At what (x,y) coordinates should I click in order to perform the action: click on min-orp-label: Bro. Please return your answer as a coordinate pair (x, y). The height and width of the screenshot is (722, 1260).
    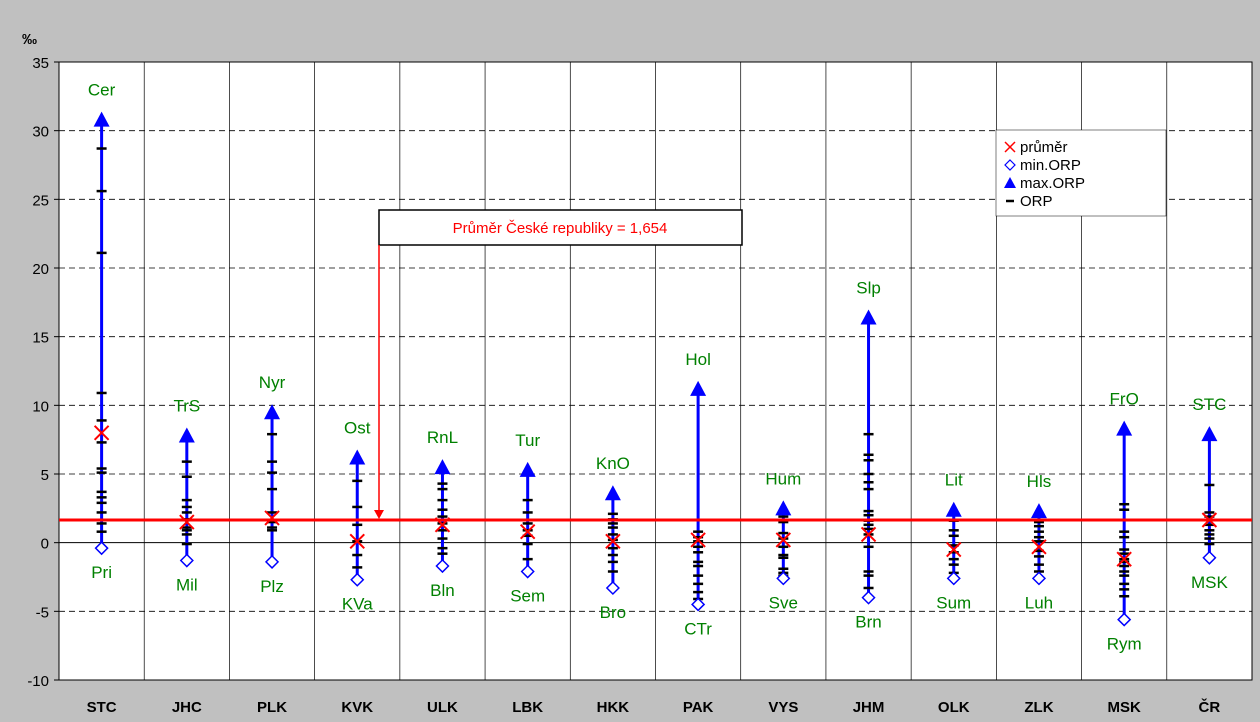
    Looking at the image, I should click on (613, 612).